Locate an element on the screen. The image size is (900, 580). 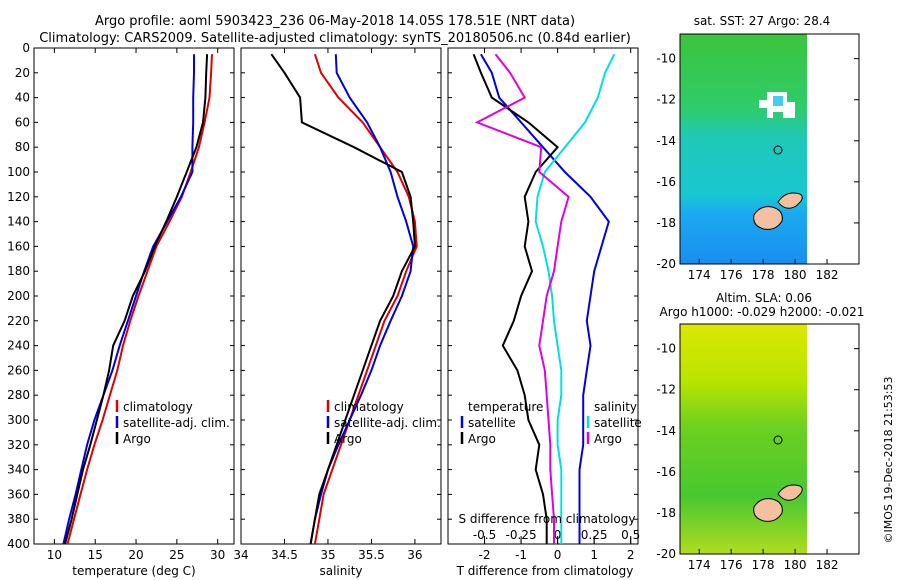
s-tick-label: 0.25 is located at coordinates (594, 535).